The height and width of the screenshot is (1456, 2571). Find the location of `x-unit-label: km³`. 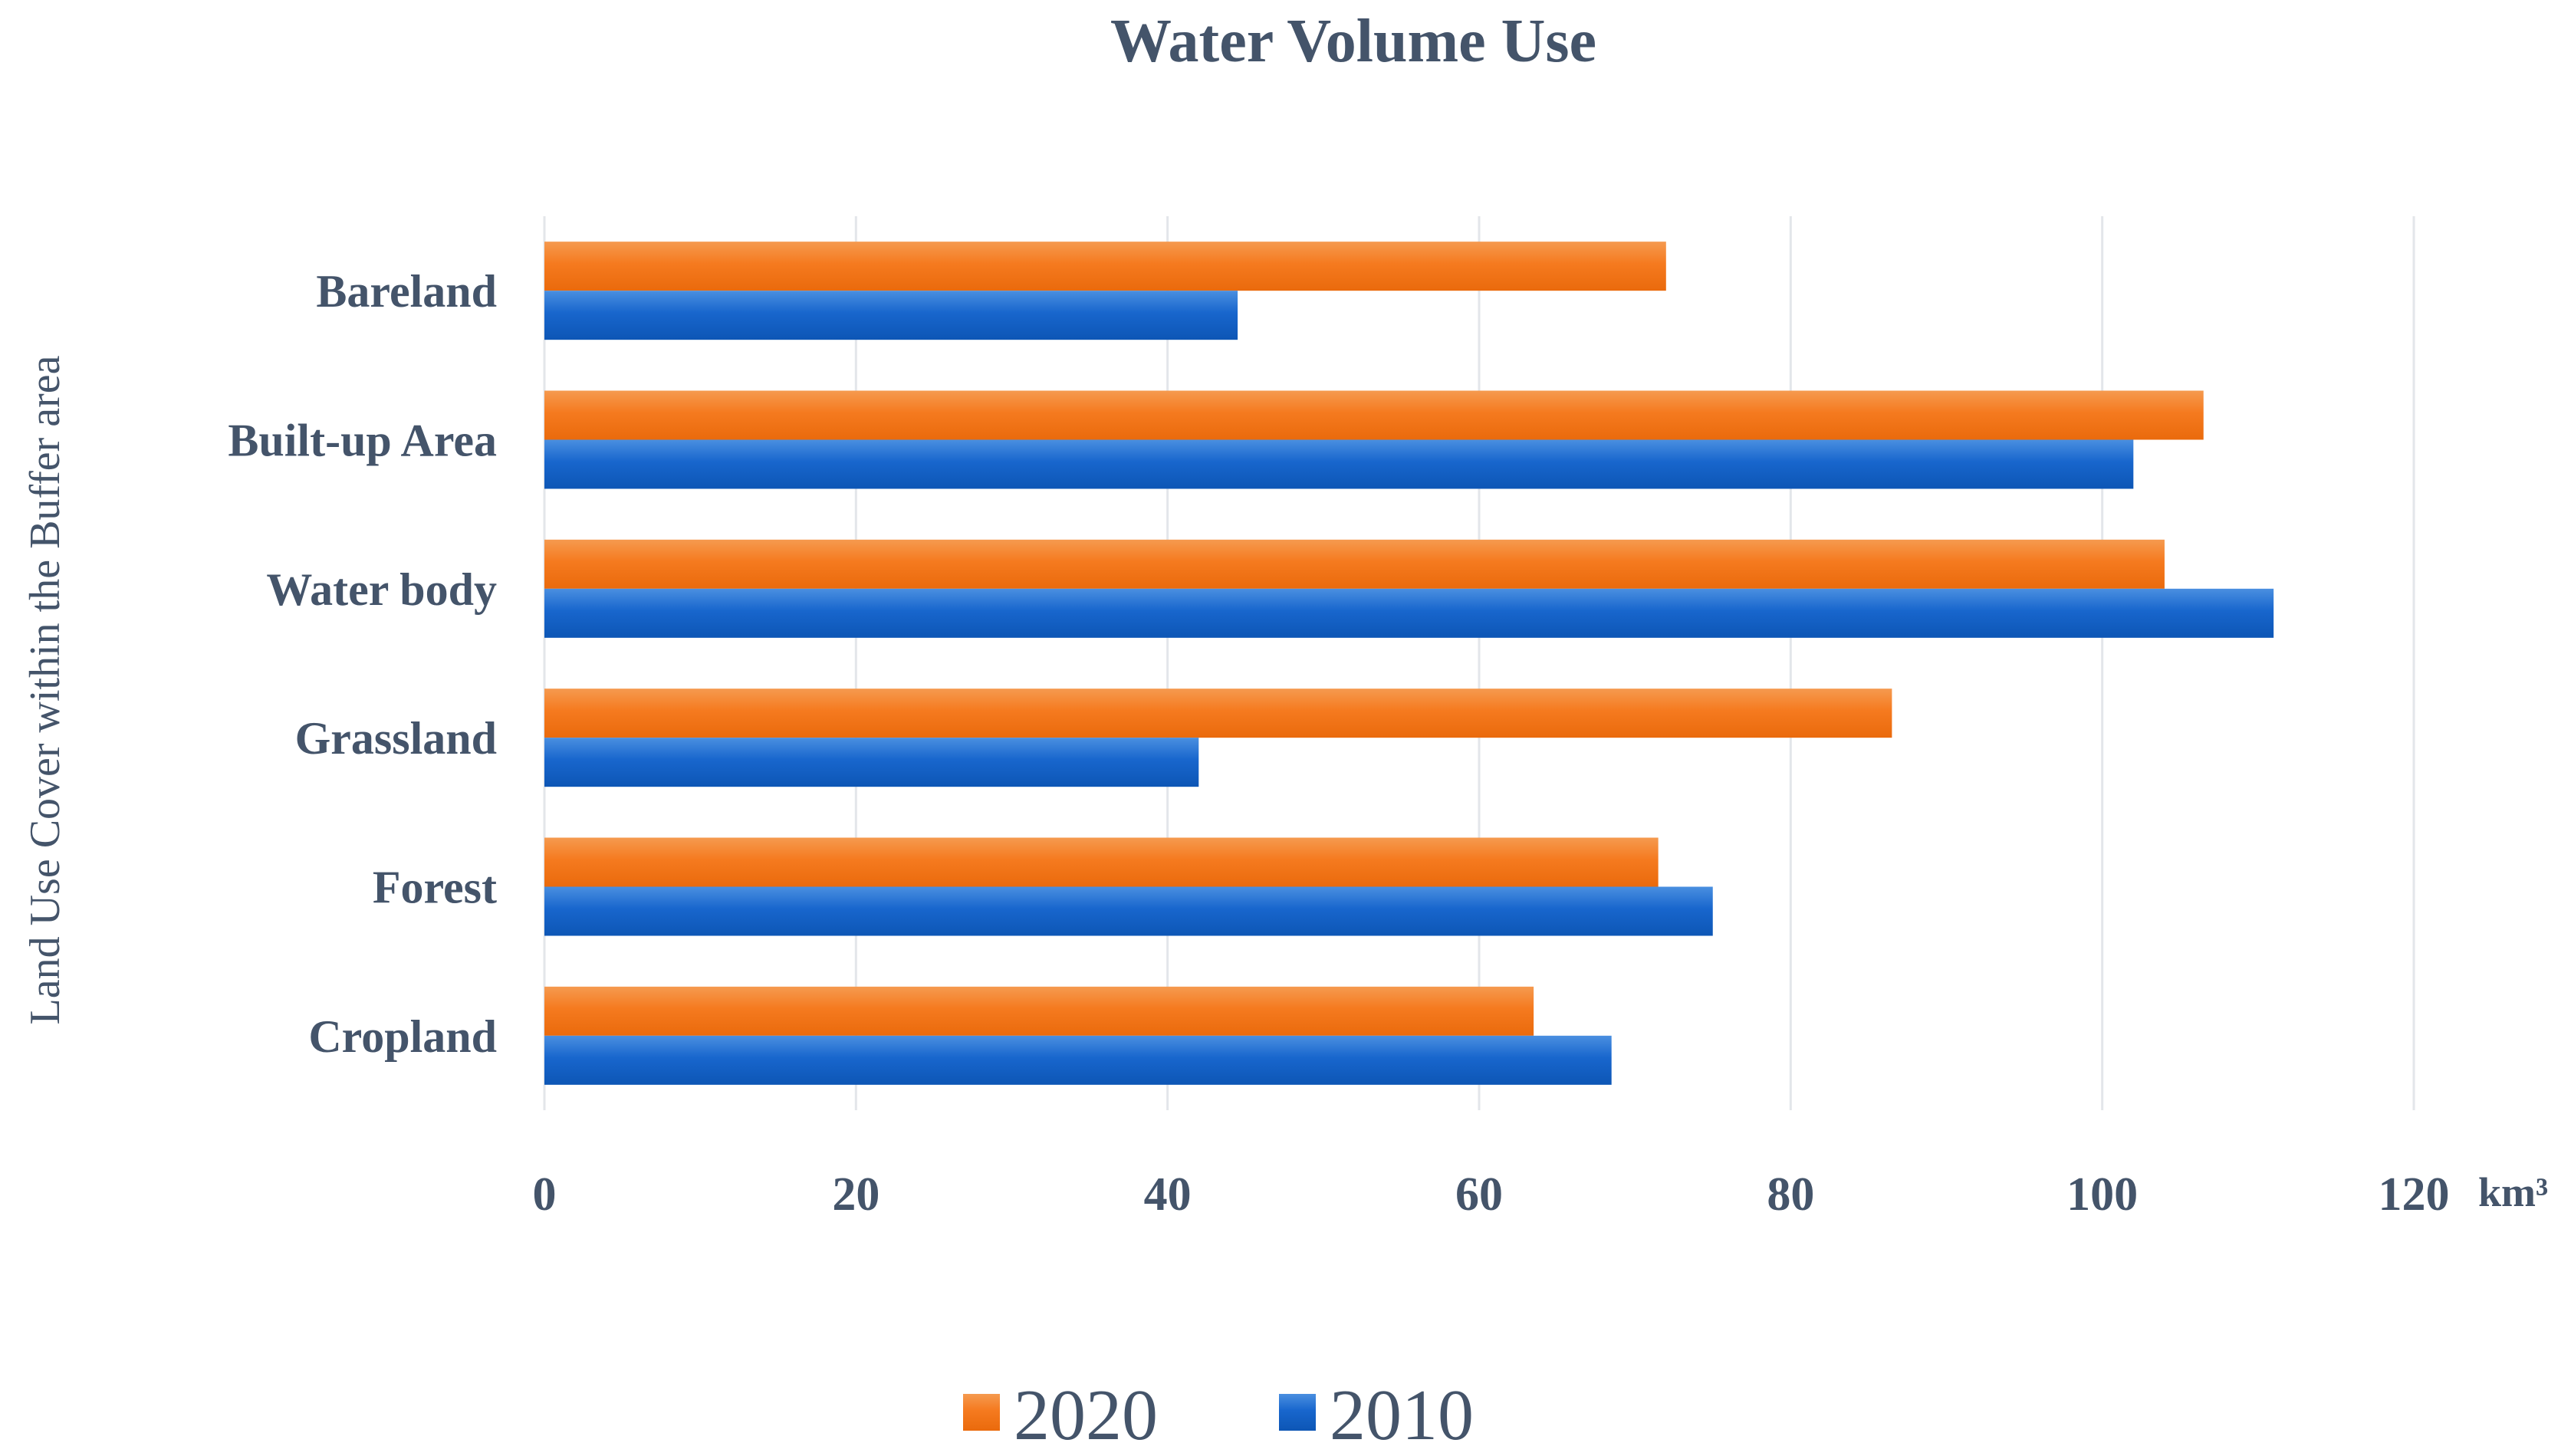

x-unit-label: km³ is located at coordinates (2513, 1192).